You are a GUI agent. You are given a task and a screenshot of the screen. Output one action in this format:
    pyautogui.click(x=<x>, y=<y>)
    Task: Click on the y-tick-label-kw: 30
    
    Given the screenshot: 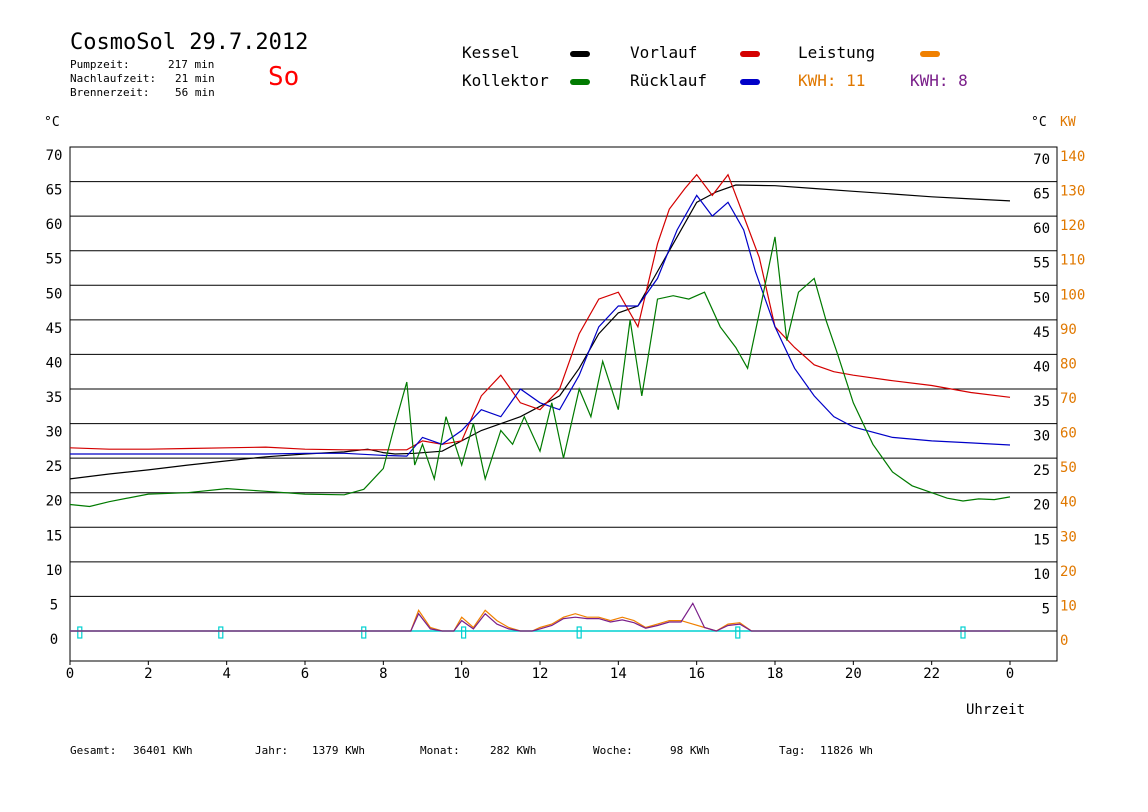 What is the action you would take?
    pyautogui.click(x=1068, y=537)
    